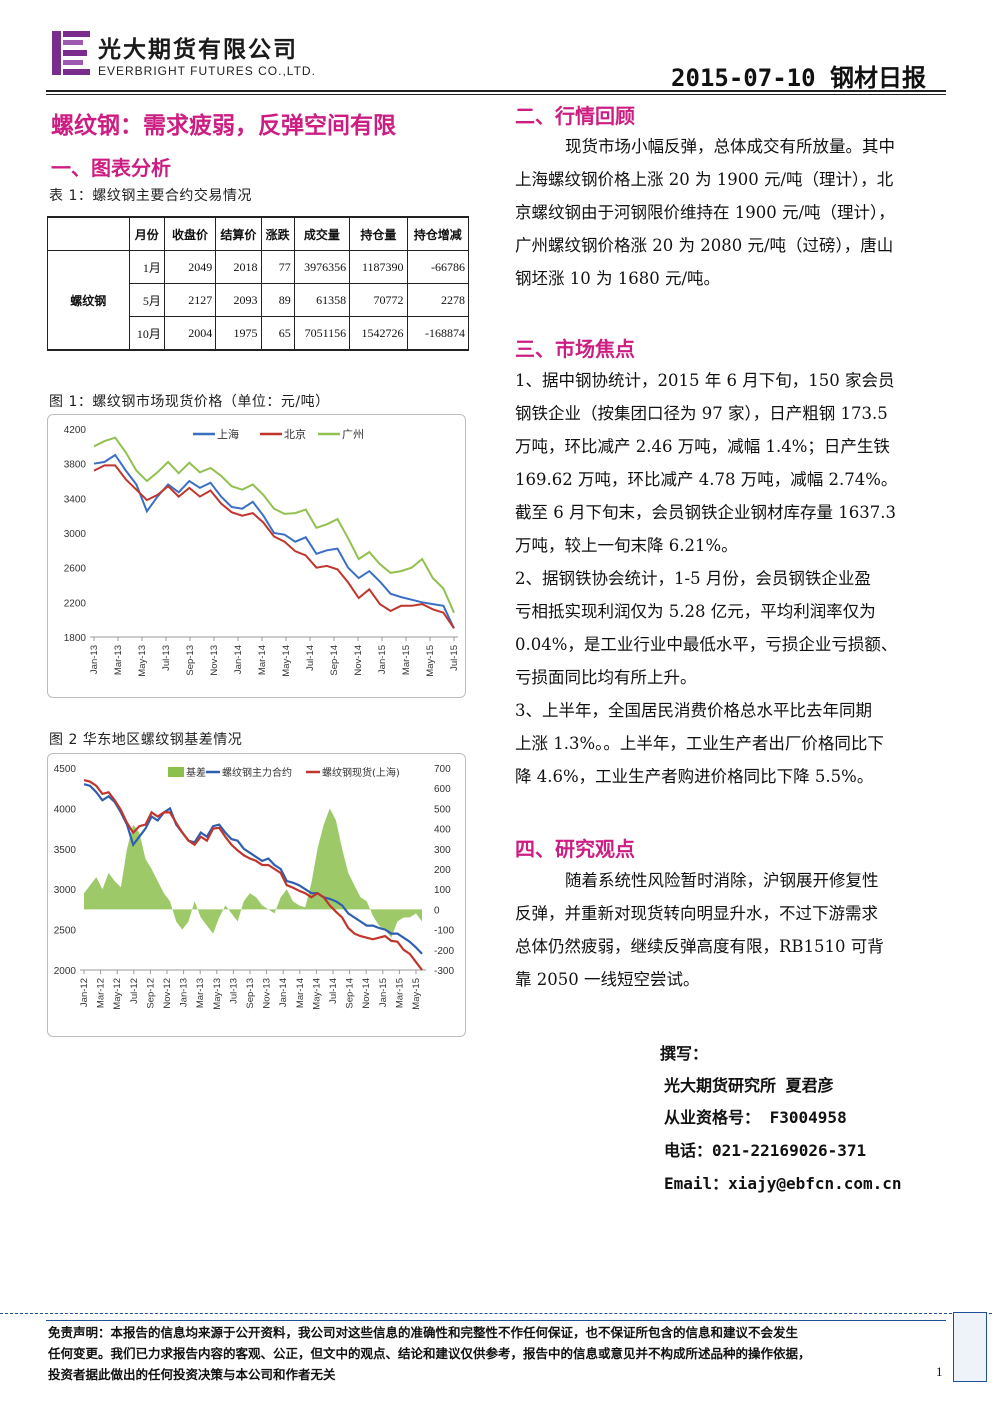  I want to click on y-left-tick-label: 2500, so click(65, 931).